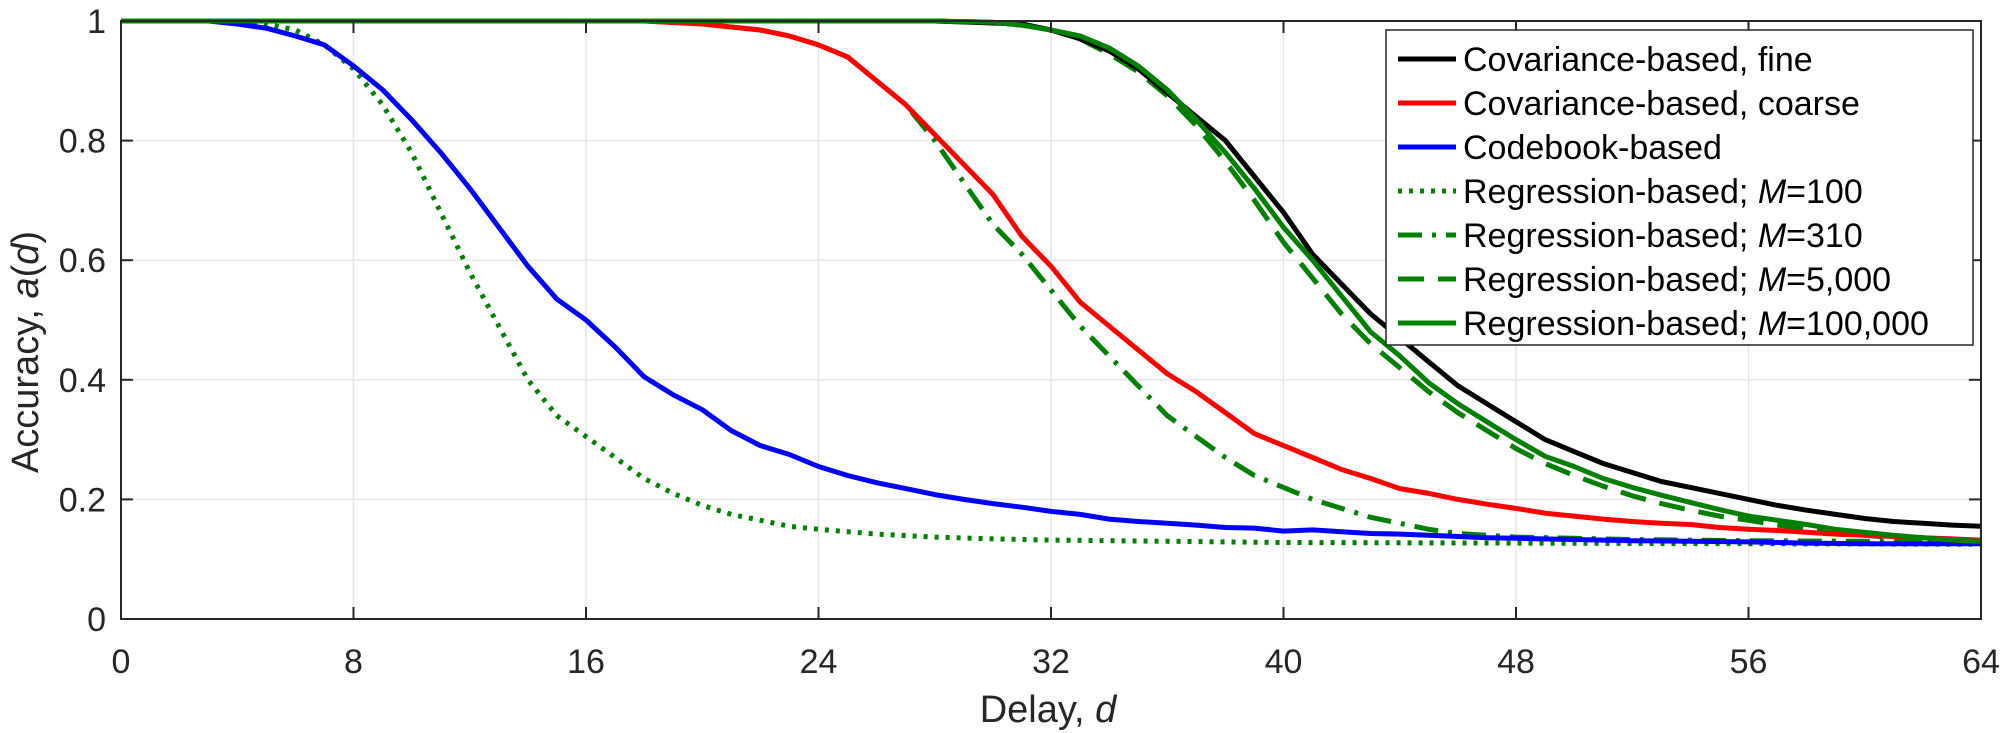 Image resolution: width=2005 pixels, height=733 pixels. What do you see at coordinates (82, 381) in the screenshot?
I see `y-tick-label: 0.4` at bounding box center [82, 381].